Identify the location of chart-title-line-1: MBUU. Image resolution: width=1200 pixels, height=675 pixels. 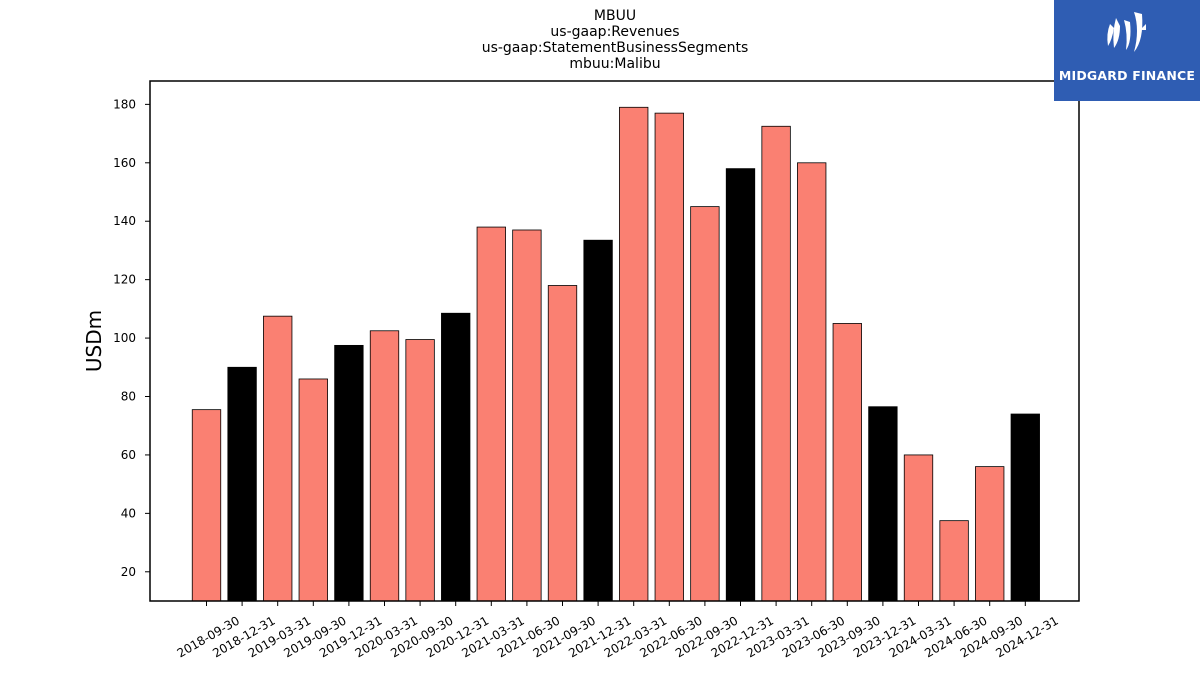
(615, 16).